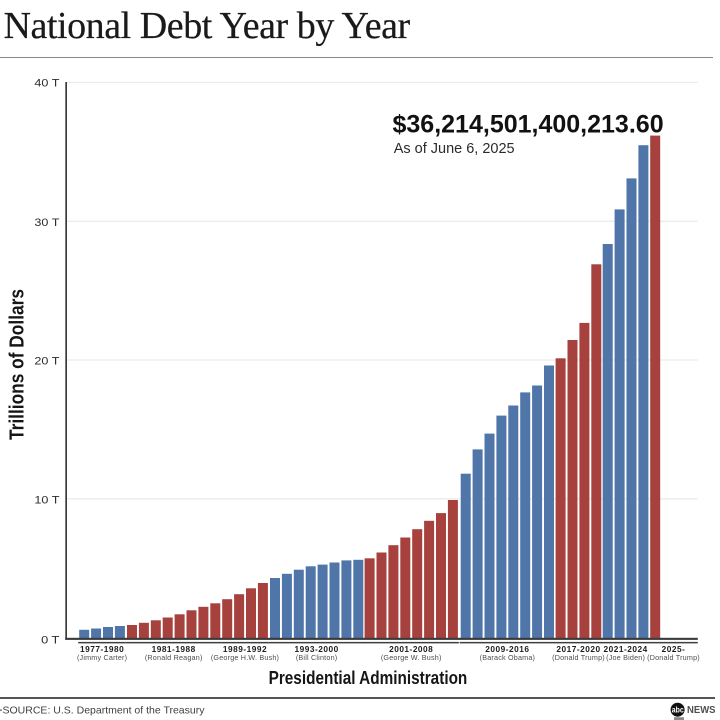 This screenshot has width=720, height=720. I want to click on svg-text: 1981-1988, so click(174, 649).